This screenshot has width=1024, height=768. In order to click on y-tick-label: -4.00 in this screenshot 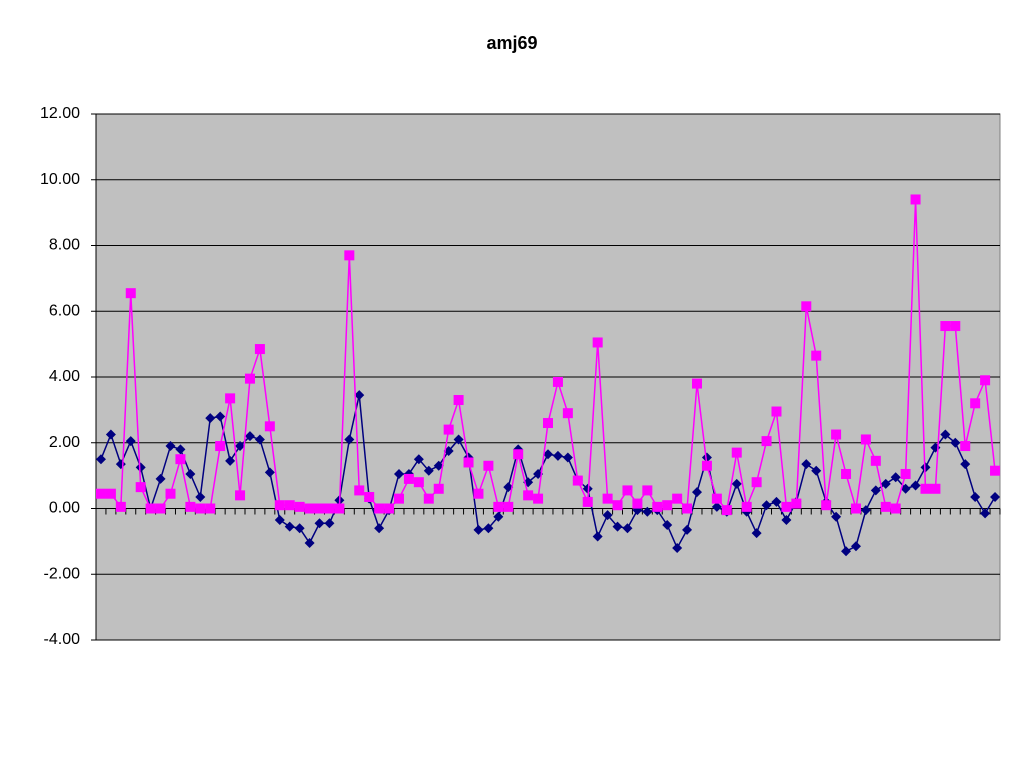, I will do `click(62, 639)`.